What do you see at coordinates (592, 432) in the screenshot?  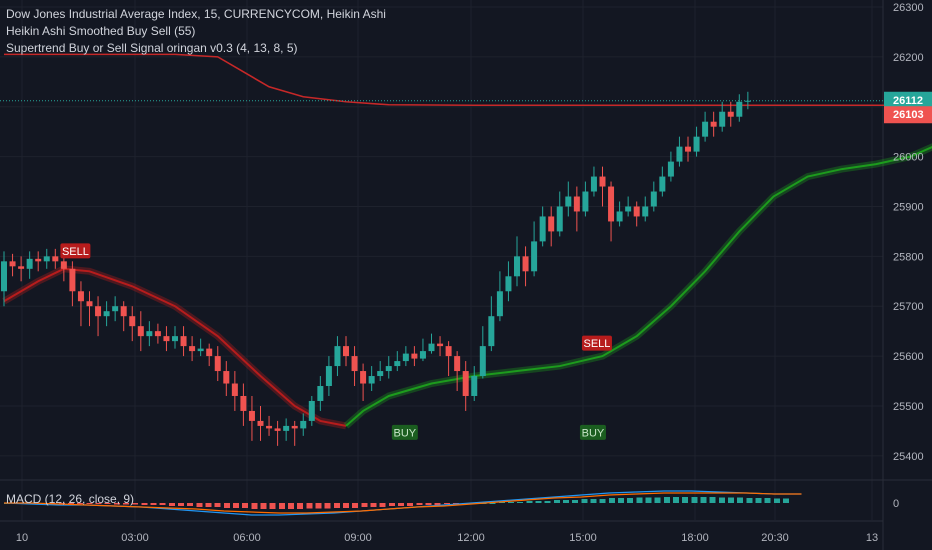 I see `buy-signal-badge: BUY` at bounding box center [592, 432].